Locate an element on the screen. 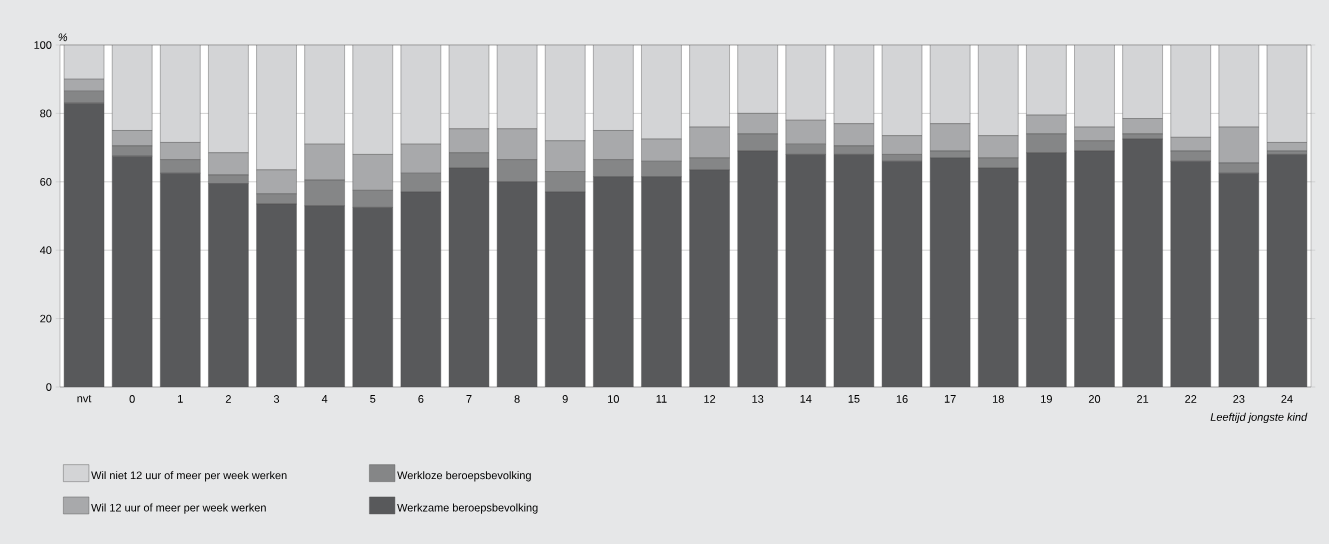 This screenshot has height=544, width=1329. x-tick-label: 20 is located at coordinates (1094, 399).